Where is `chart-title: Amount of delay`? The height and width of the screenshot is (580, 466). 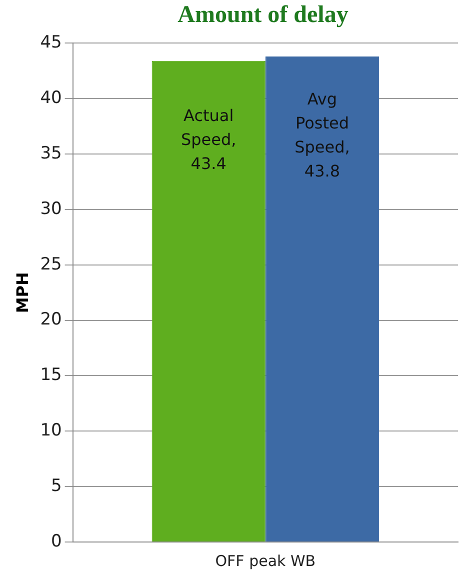 chart-title: Amount of delay is located at coordinates (263, 15).